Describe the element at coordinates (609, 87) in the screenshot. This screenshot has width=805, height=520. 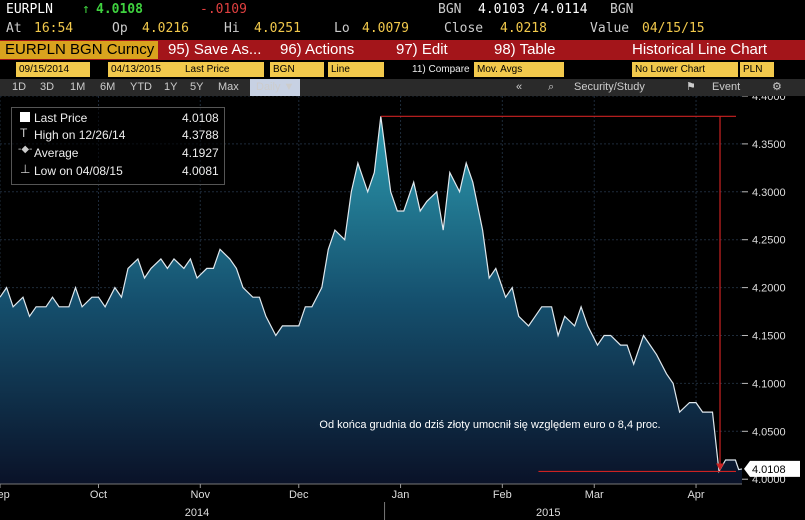
I see `security-study-button: Security/Study` at that location.